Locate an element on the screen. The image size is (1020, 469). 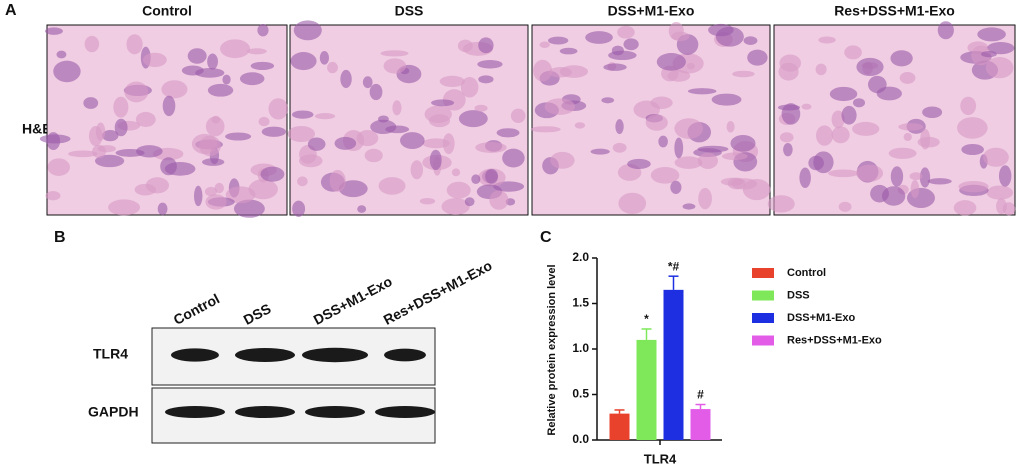
panel-label: A is located at coordinates (11, 10).